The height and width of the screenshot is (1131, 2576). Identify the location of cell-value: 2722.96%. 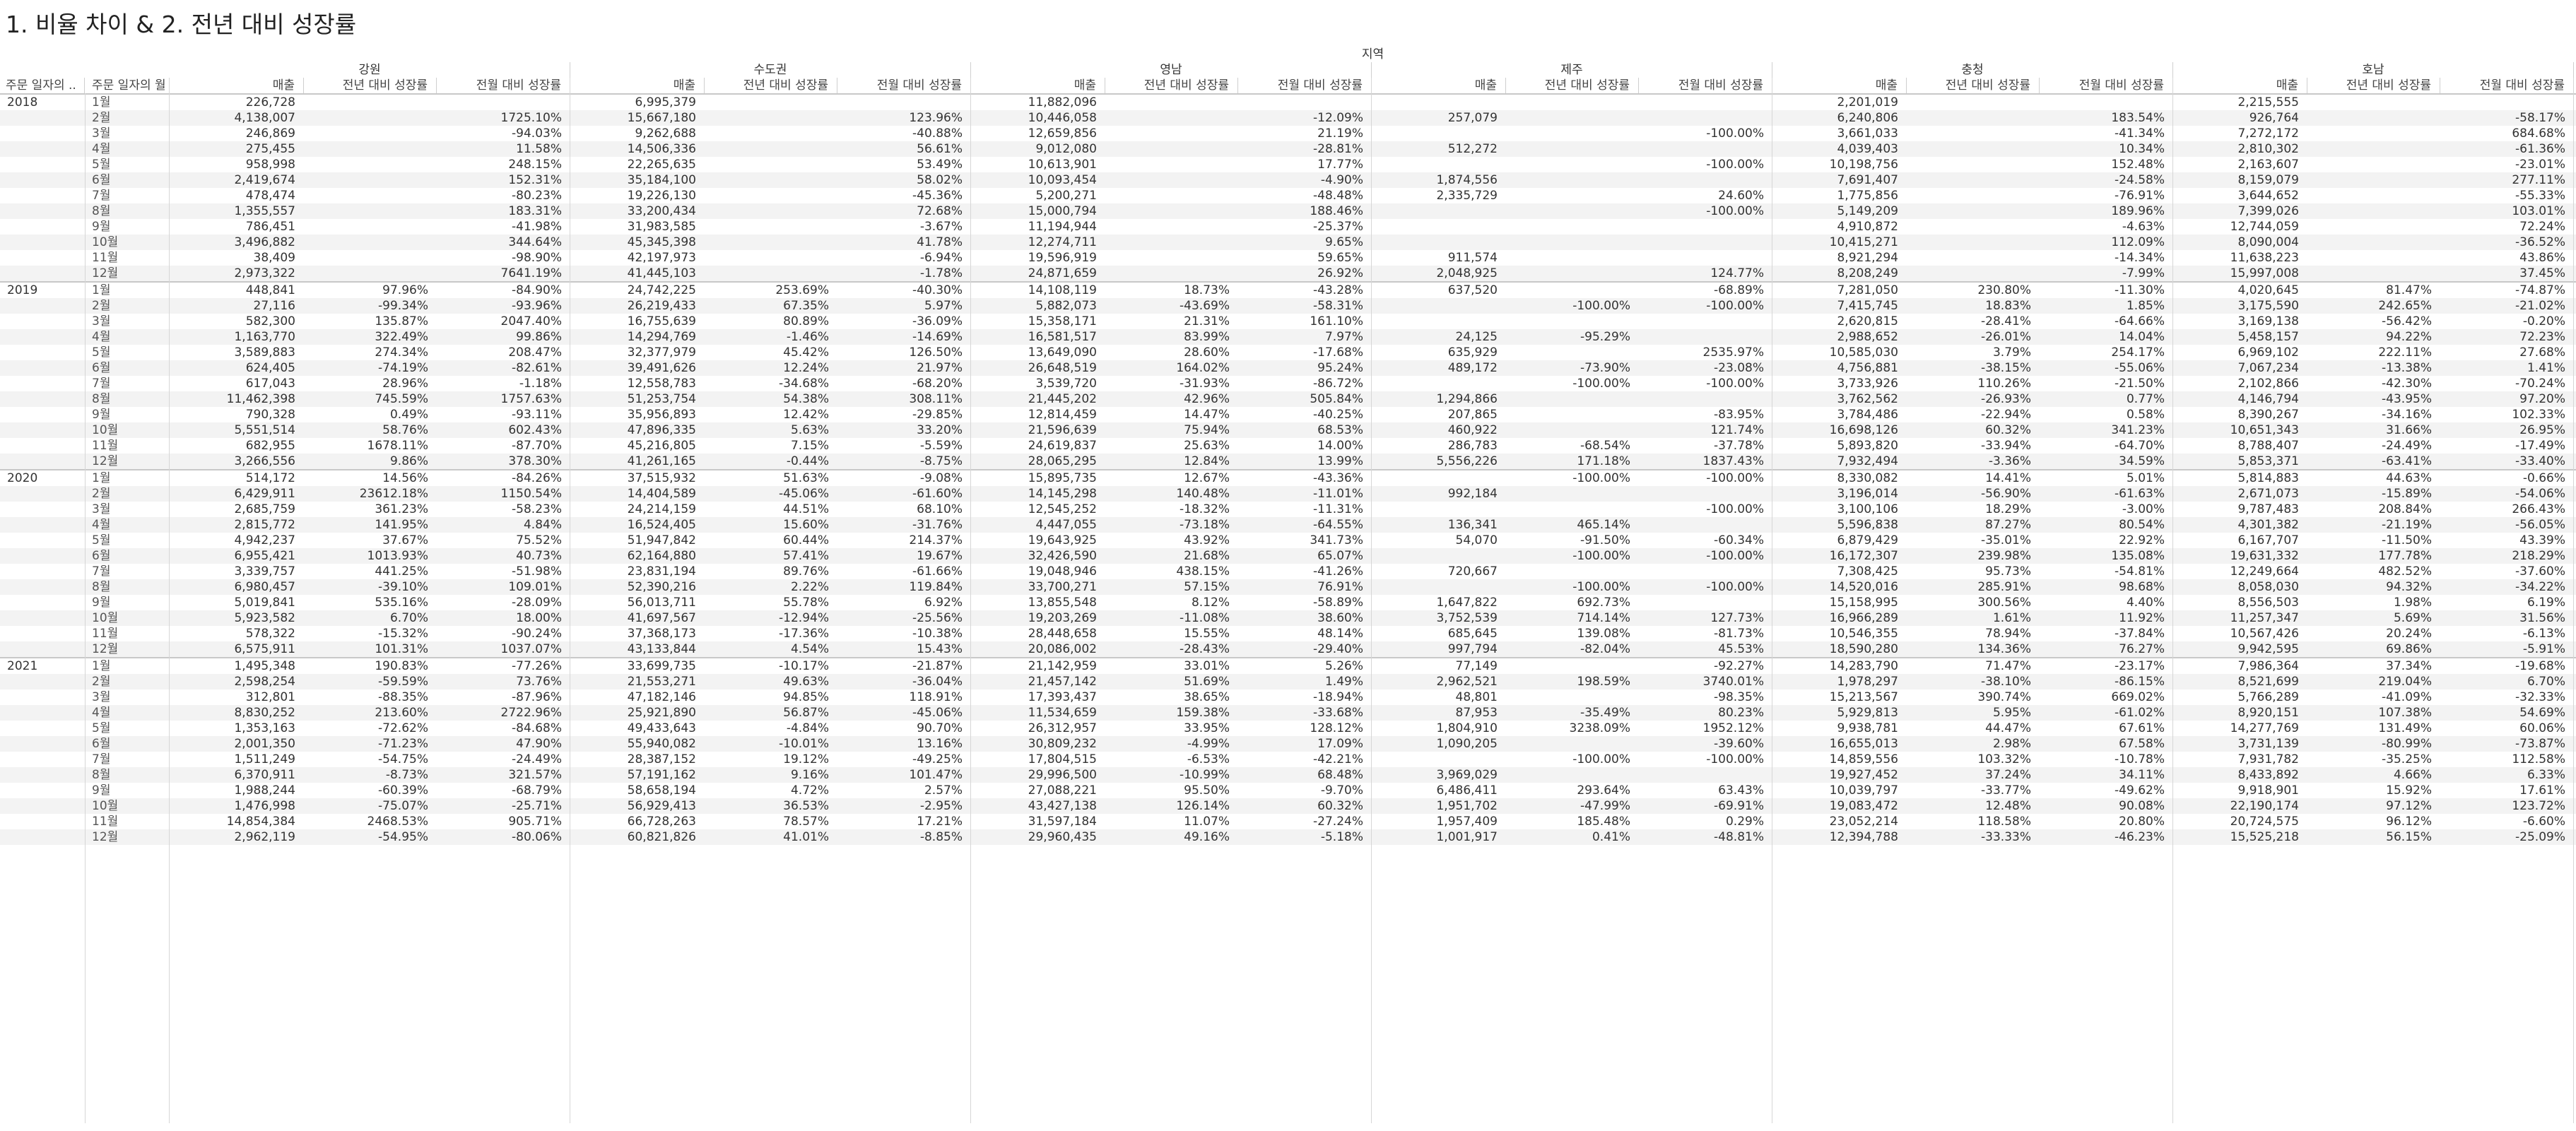
(531, 713).